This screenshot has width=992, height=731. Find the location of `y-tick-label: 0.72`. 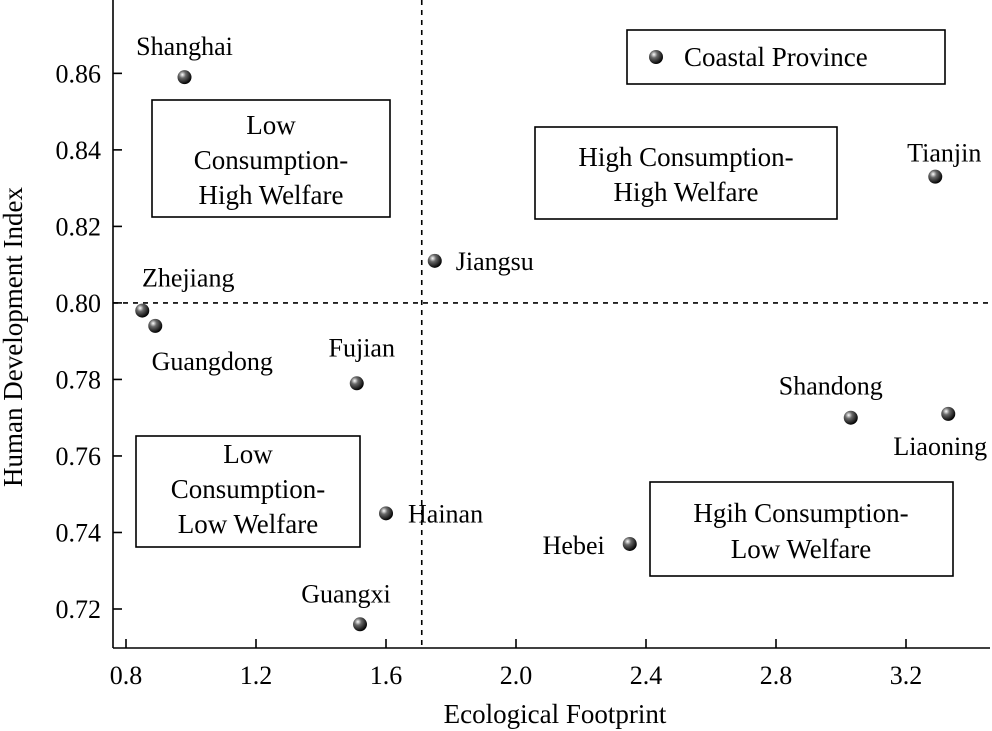

y-tick-label: 0.72 is located at coordinates (79, 609).